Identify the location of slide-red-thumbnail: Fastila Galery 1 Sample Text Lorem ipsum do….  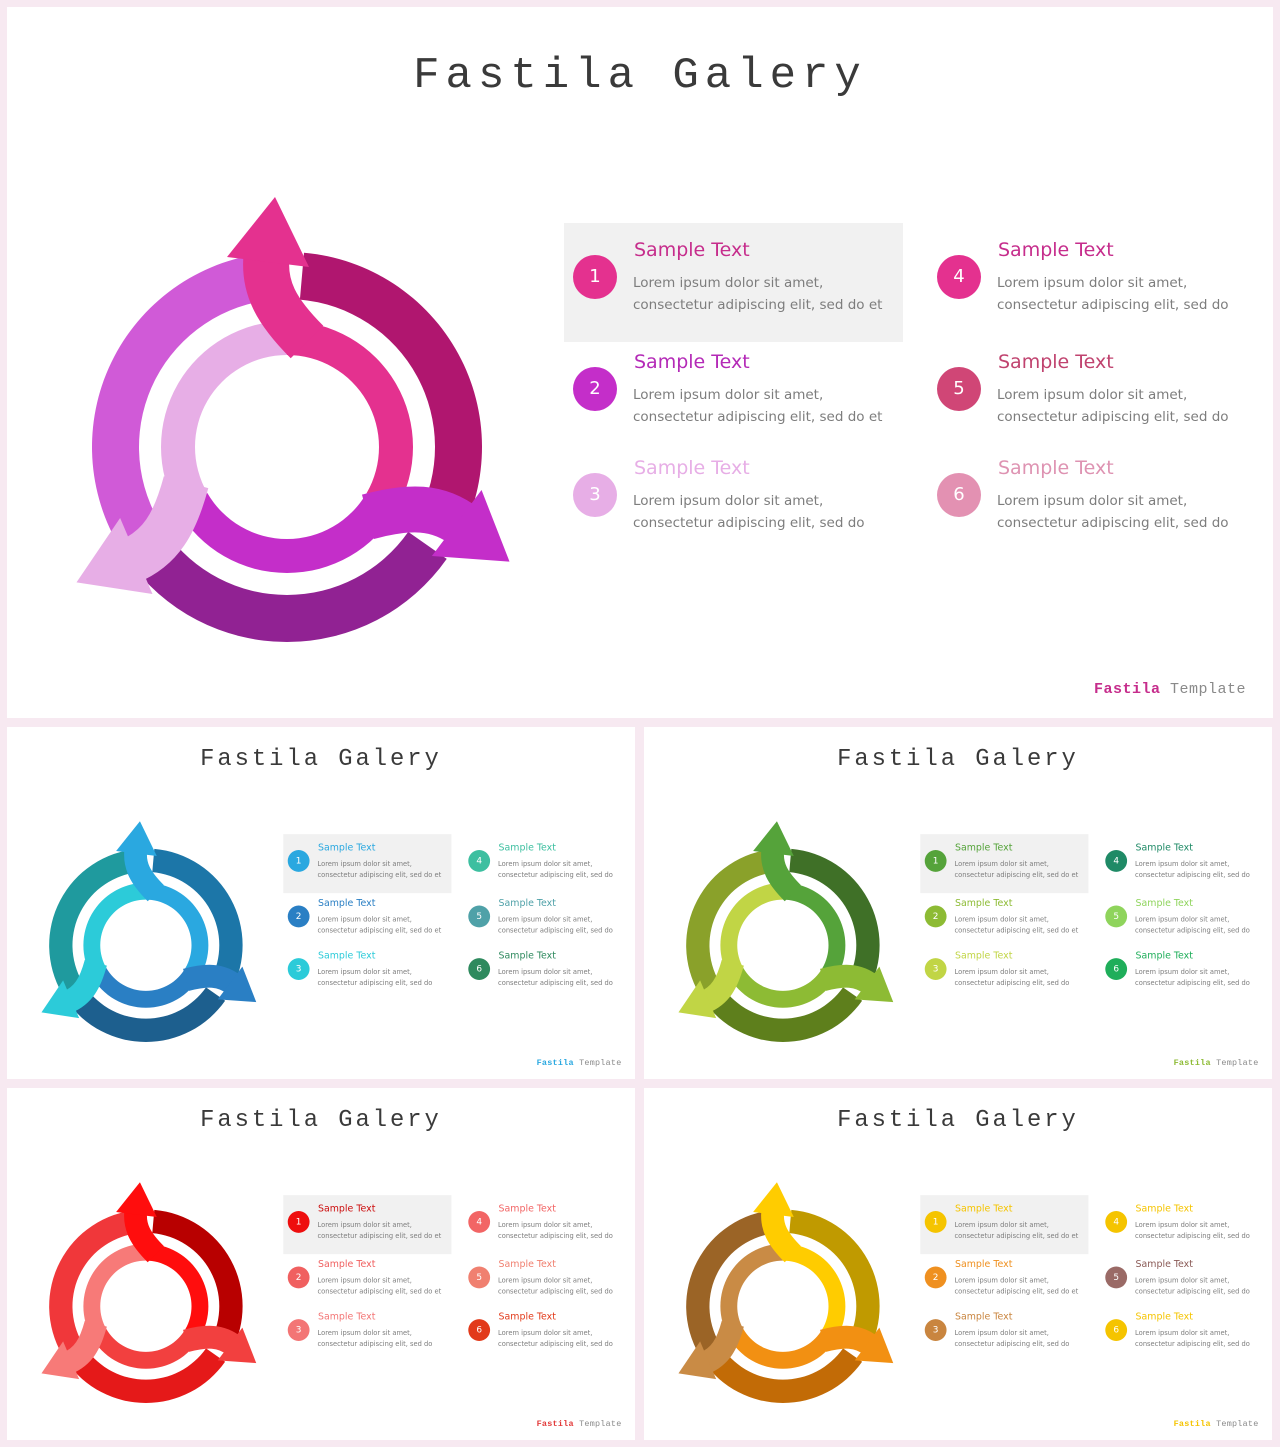
(321, 1264).